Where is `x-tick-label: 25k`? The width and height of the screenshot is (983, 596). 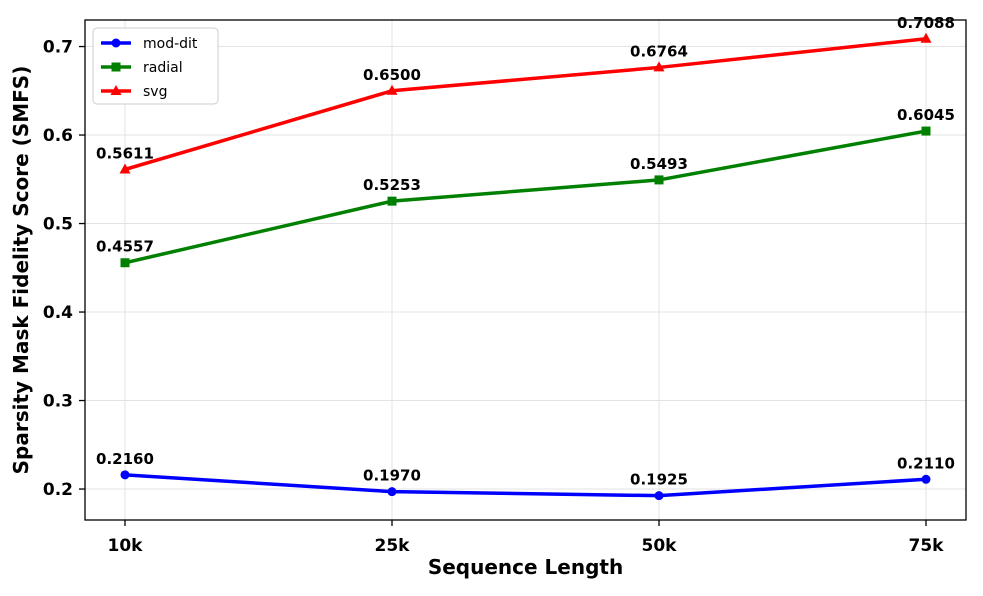 x-tick-label: 25k is located at coordinates (393, 546).